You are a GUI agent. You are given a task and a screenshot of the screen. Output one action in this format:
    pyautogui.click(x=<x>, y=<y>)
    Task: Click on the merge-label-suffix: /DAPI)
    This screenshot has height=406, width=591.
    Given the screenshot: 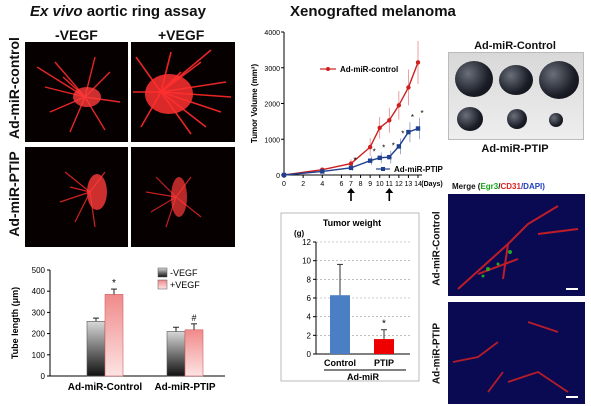 What is the action you would take?
    pyautogui.click(x=532, y=186)
    